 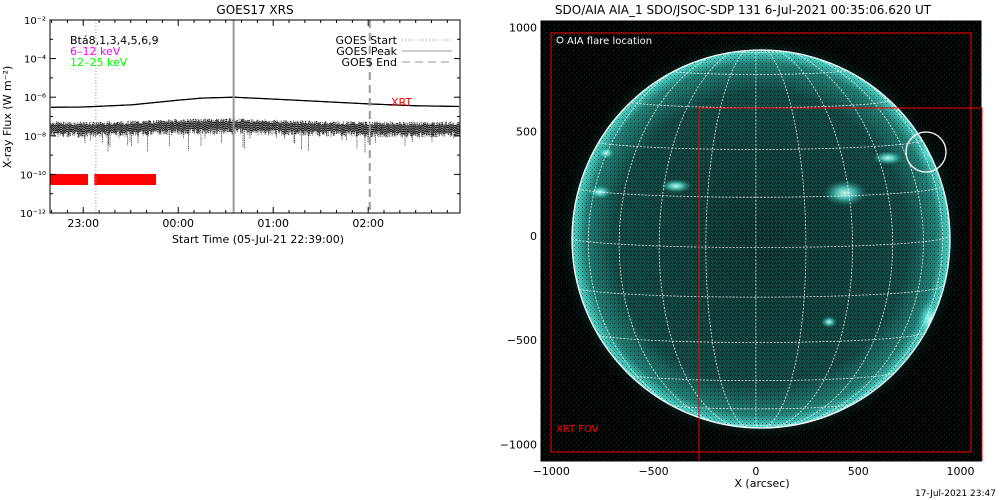 I want to click on goes-y-tick-label: 10⁻⁴, so click(x=35, y=60).